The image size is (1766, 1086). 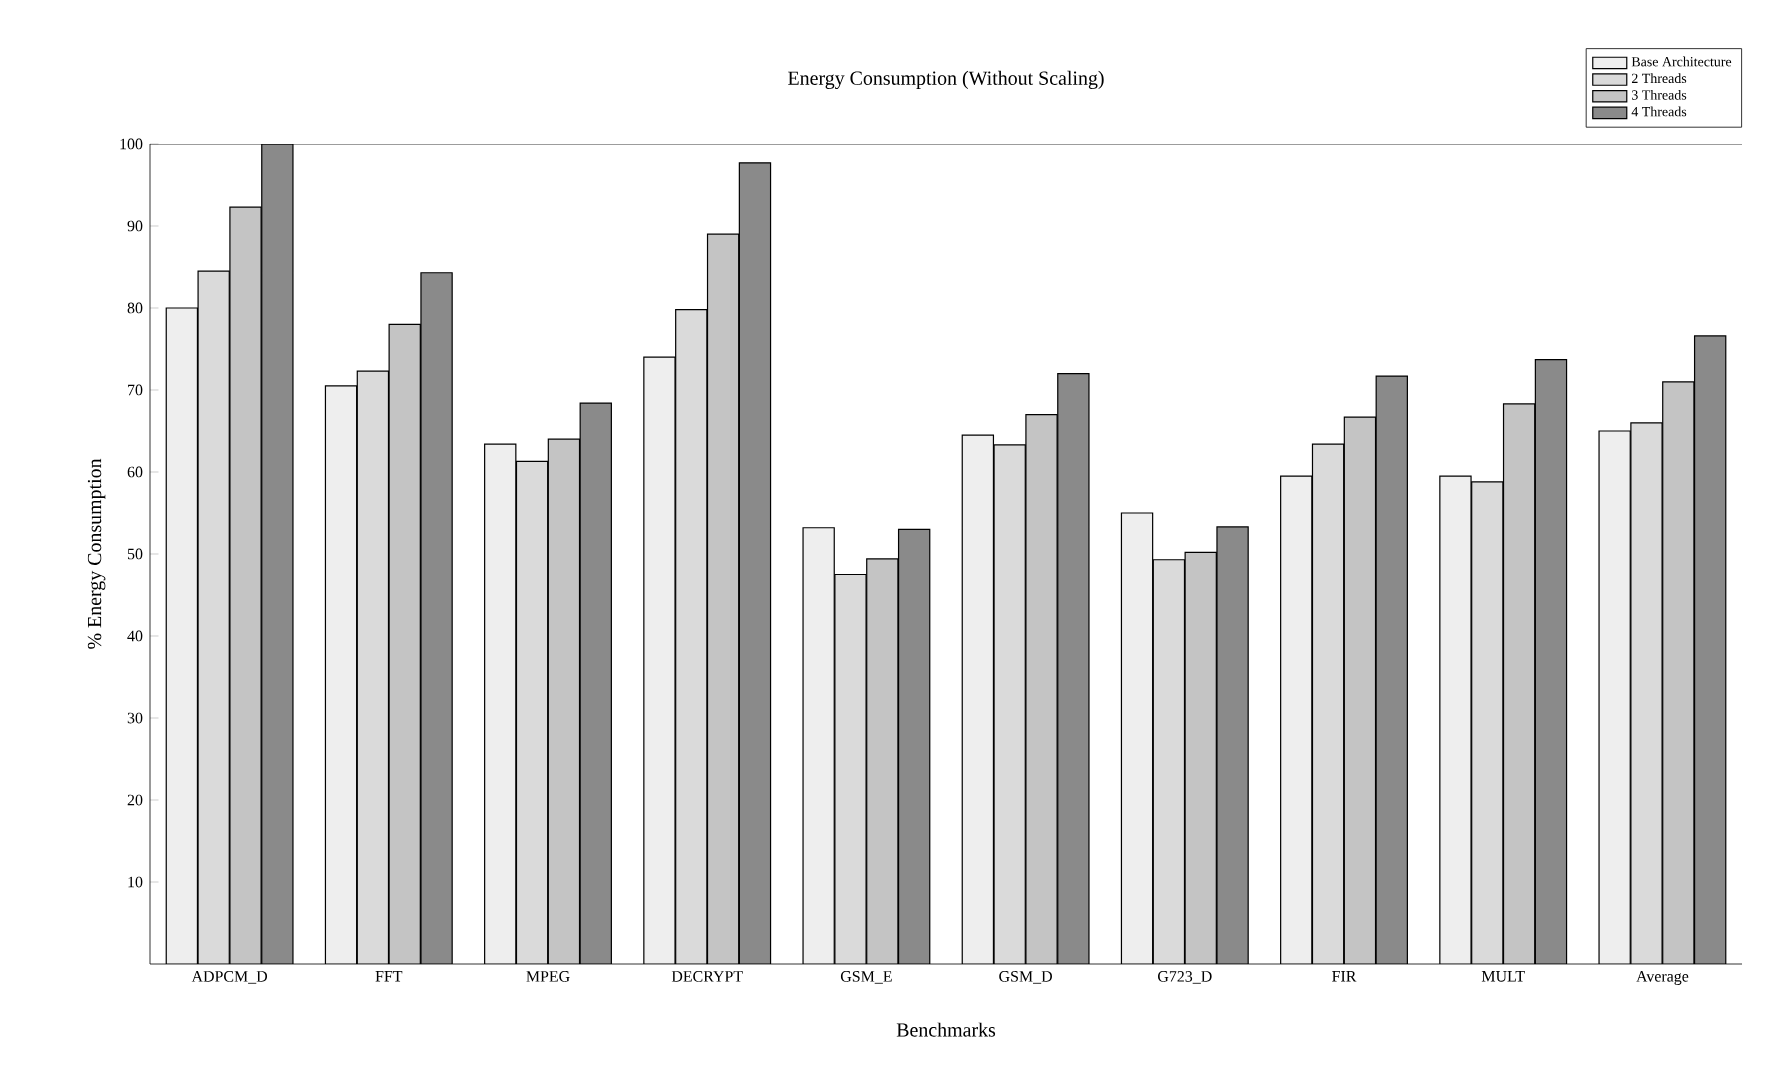 What do you see at coordinates (946, 80) in the screenshot?
I see `chart-title: Energy Consumption (Without Scaling)` at bounding box center [946, 80].